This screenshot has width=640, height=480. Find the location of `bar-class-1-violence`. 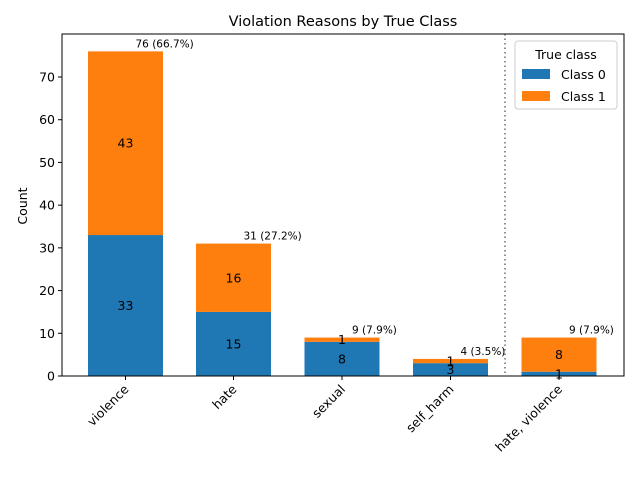

bar-class-1-violence is located at coordinates (125, 143).